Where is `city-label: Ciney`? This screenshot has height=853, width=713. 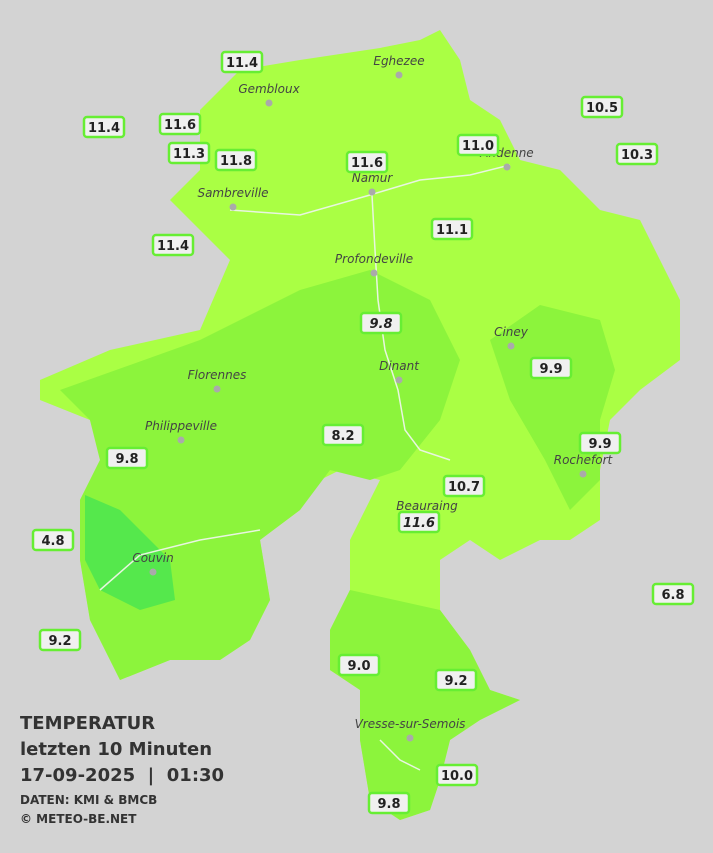
city-label: Ciney is located at coordinates (511, 332).